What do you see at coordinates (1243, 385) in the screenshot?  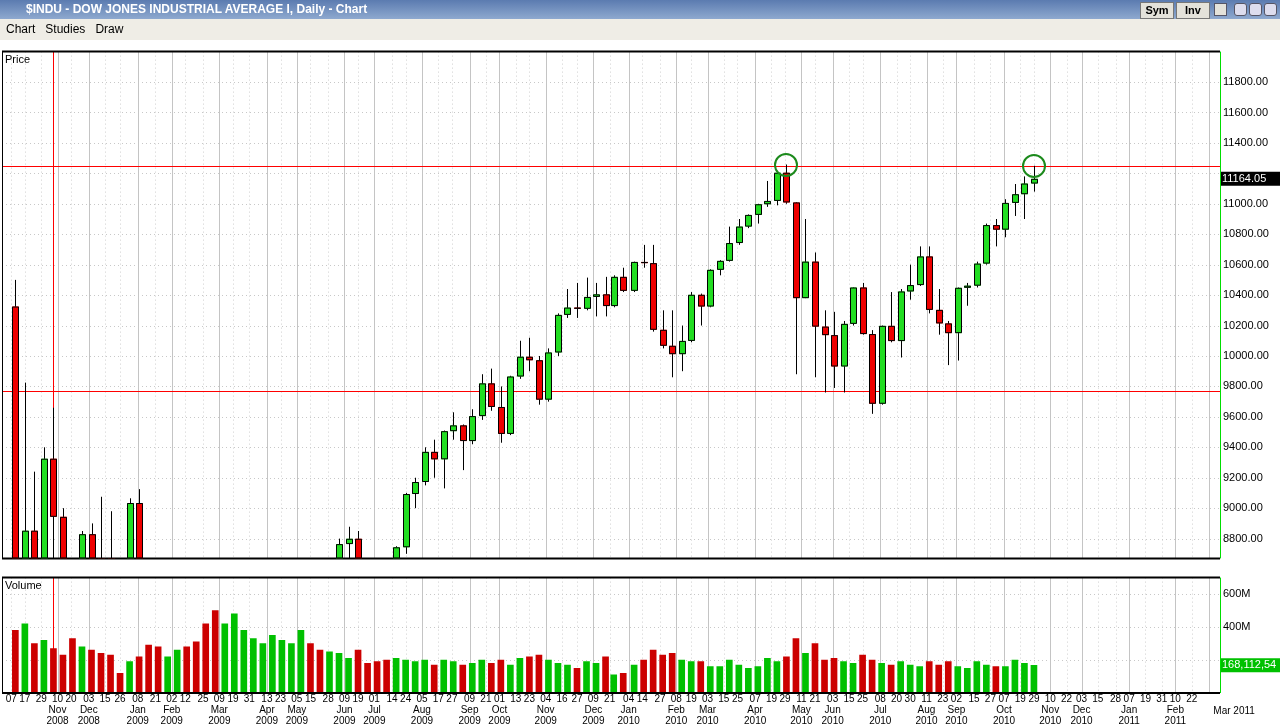 I see `y-tick-label: 9800.00` at bounding box center [1243, 385].